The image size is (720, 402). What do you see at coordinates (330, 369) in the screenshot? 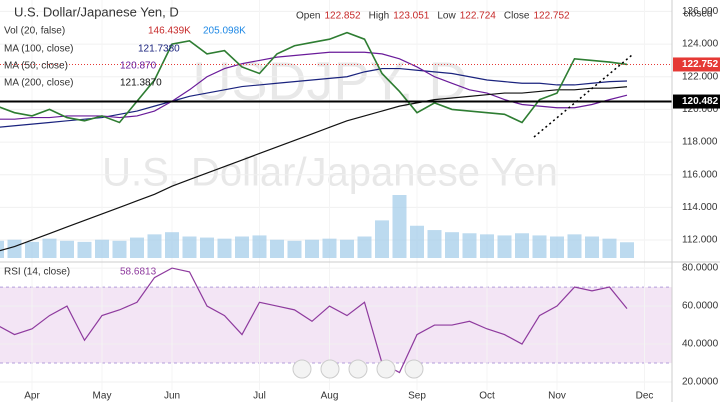
I see `zoom-out` at bounding box center [330, 369].